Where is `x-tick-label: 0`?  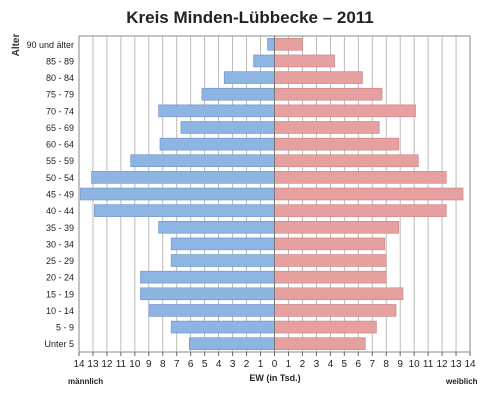 x-tick-label: 0 is located at coordinates (275, 364).